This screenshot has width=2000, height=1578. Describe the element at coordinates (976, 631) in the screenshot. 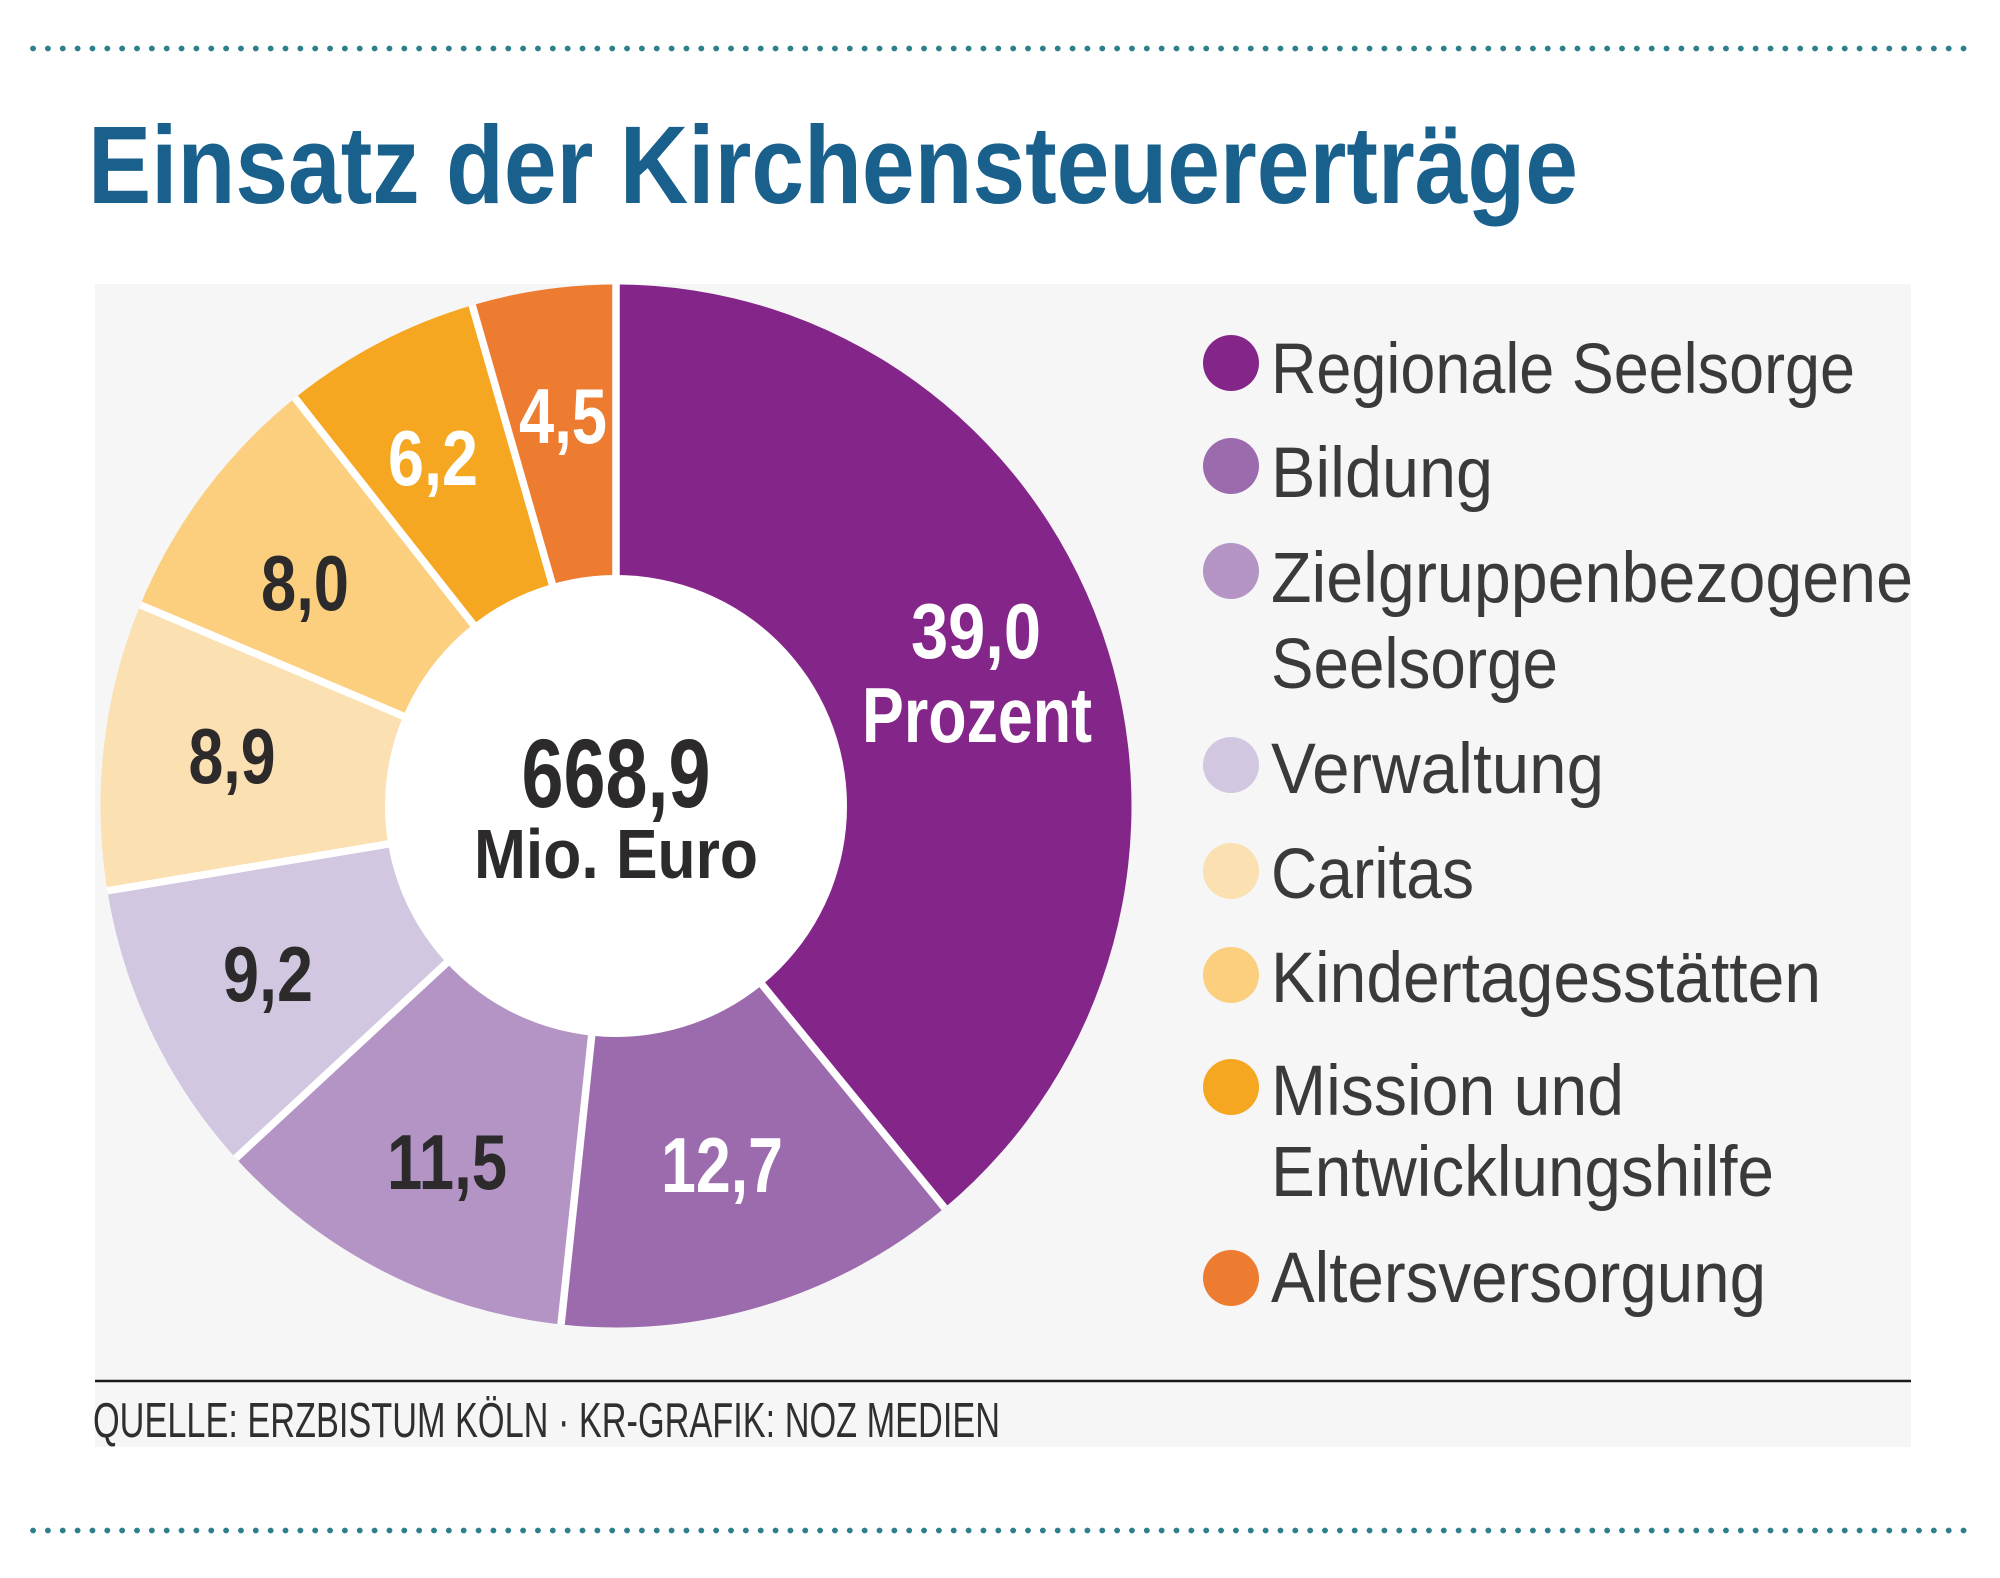

I see `svg-text: 39,0` at that location.